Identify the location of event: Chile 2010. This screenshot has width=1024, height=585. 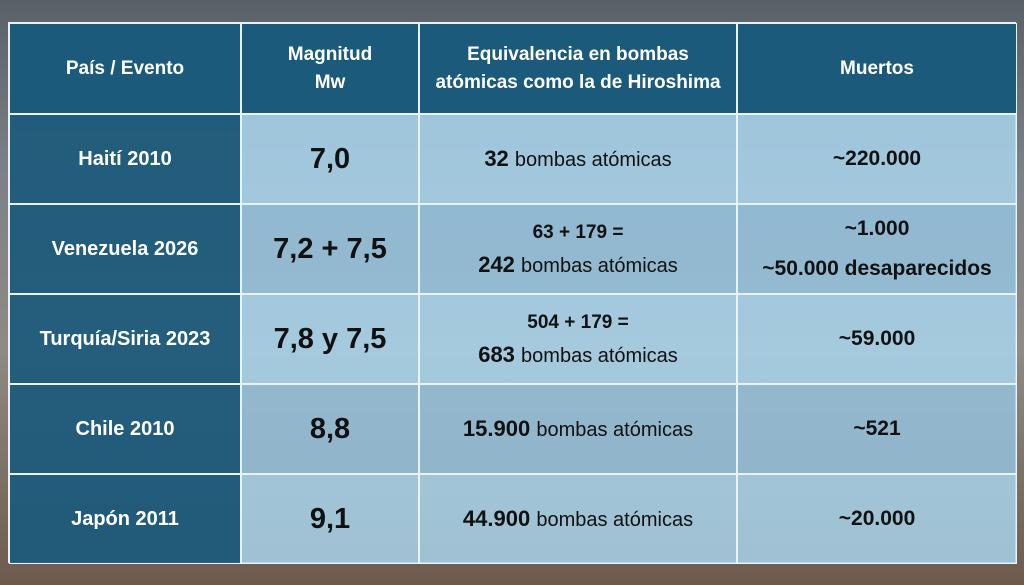
(125, 428).